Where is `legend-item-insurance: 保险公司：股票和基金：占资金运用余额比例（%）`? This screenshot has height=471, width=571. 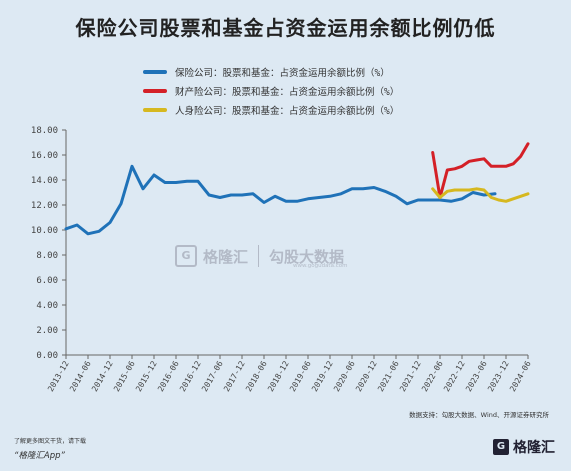
legend-item-insurance: 保险公司：股票和基金：占资金运用余额比例（%） is located at coordinates (271, 71).